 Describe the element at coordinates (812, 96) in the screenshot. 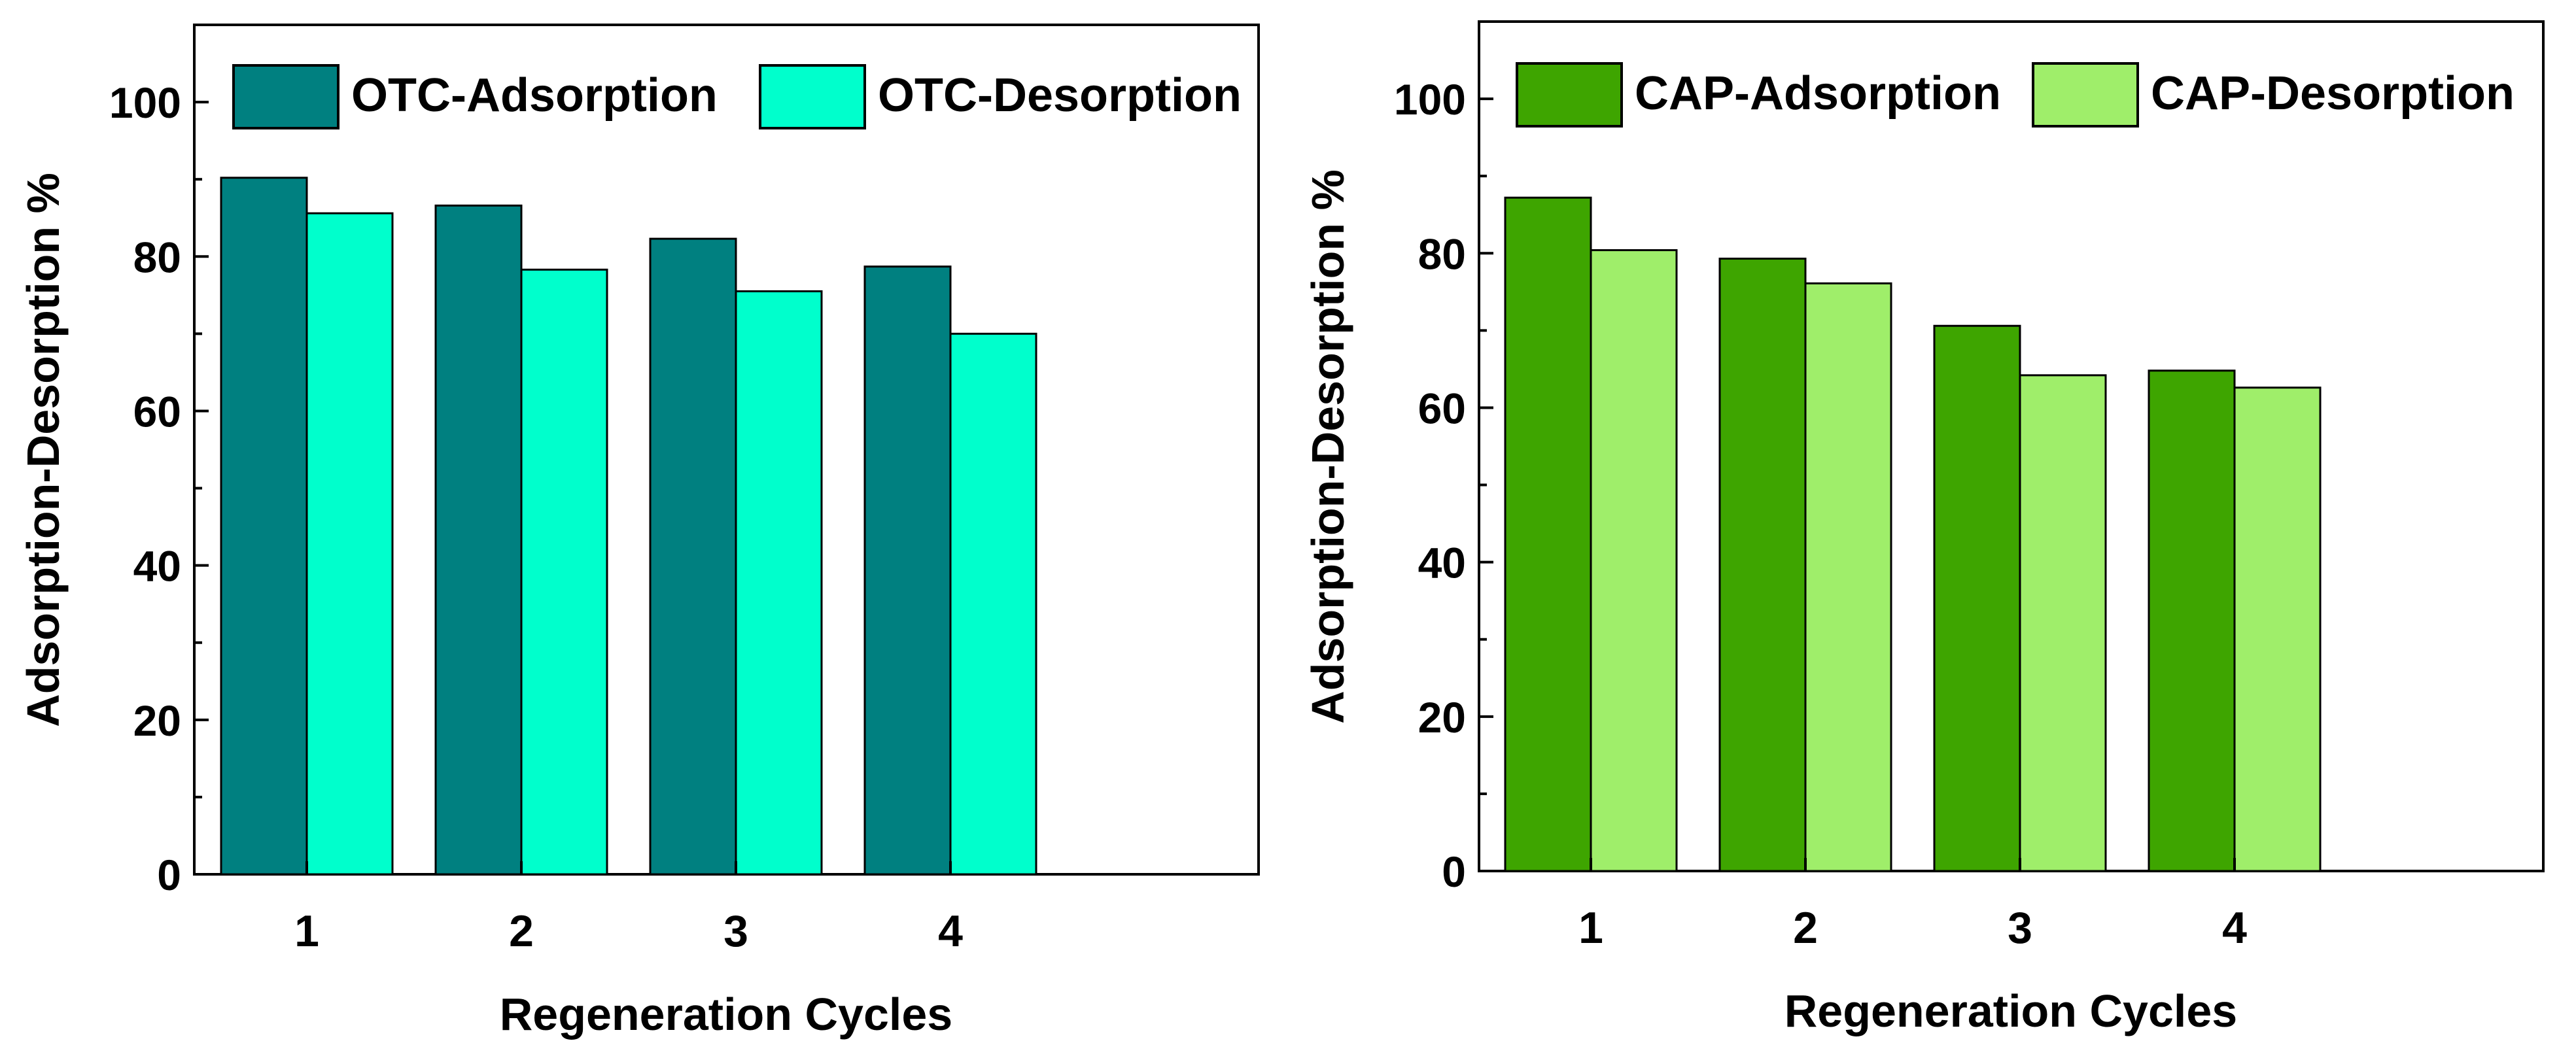

I see `legend-swatch-otc-desorption` at that location.